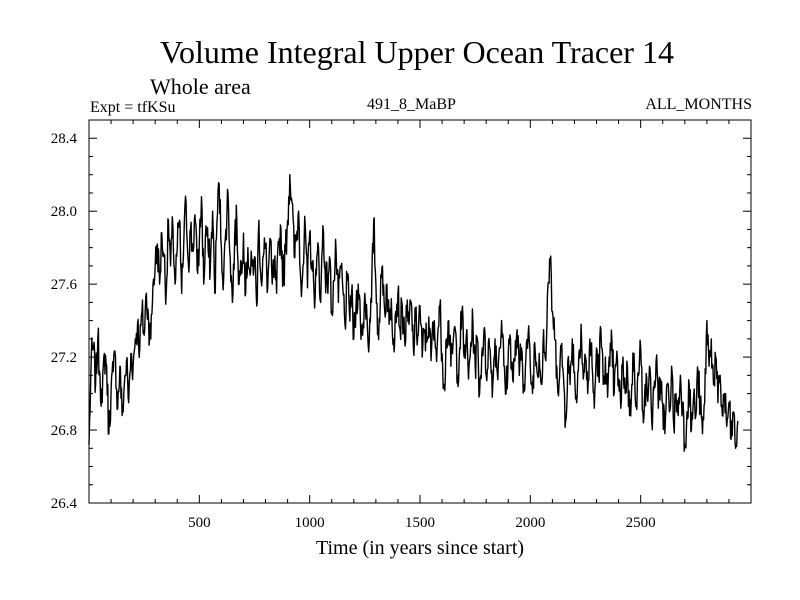  I want to click on months-label: ALL_MONTHS, so click(698, 104).